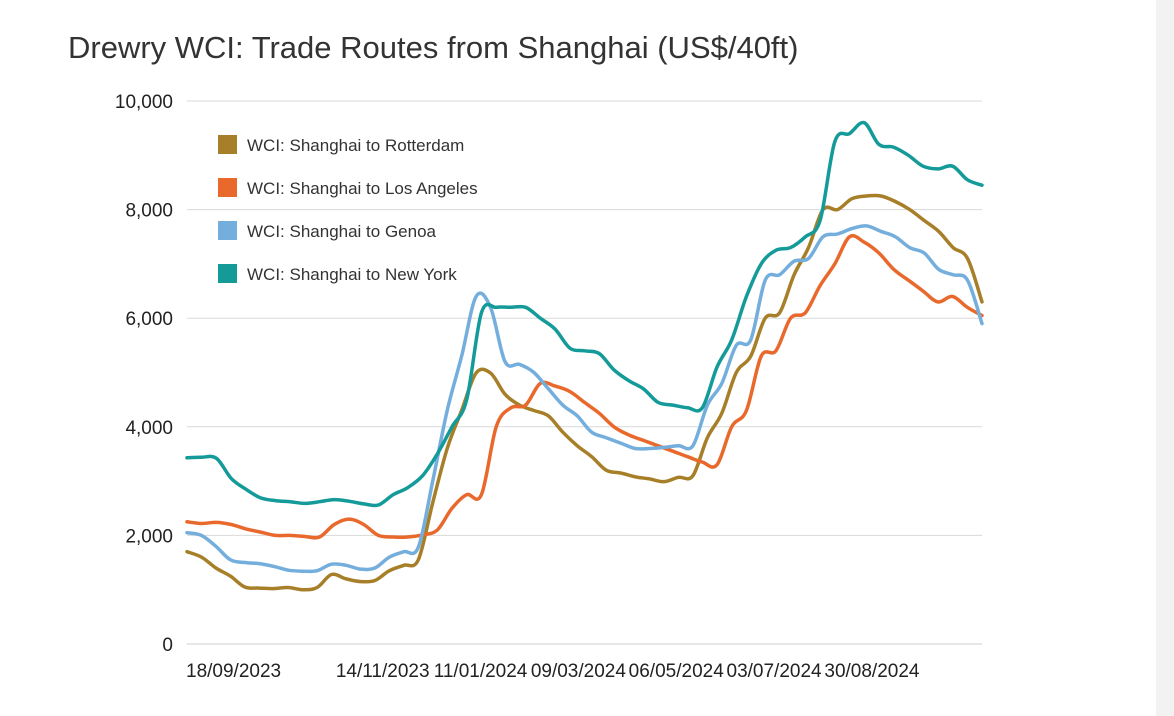 The height and width of the screenshot is (716, 1174). I want to click on legend-label: WCI: Shanghai to Genoa, so click(342, 231).